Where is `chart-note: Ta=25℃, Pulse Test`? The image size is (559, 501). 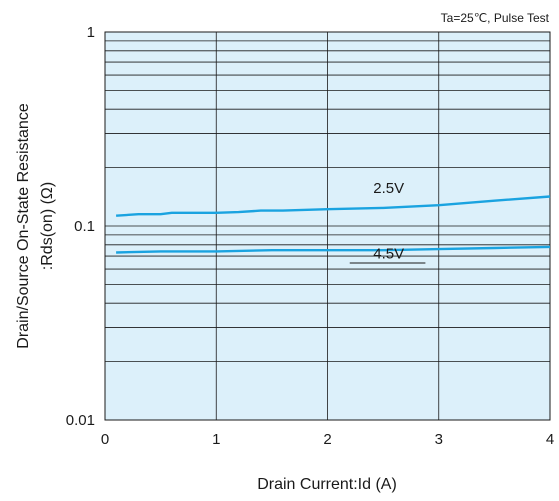 chart-note: Ta=25℃, Pulse Test is located at coordinates (495, 18).